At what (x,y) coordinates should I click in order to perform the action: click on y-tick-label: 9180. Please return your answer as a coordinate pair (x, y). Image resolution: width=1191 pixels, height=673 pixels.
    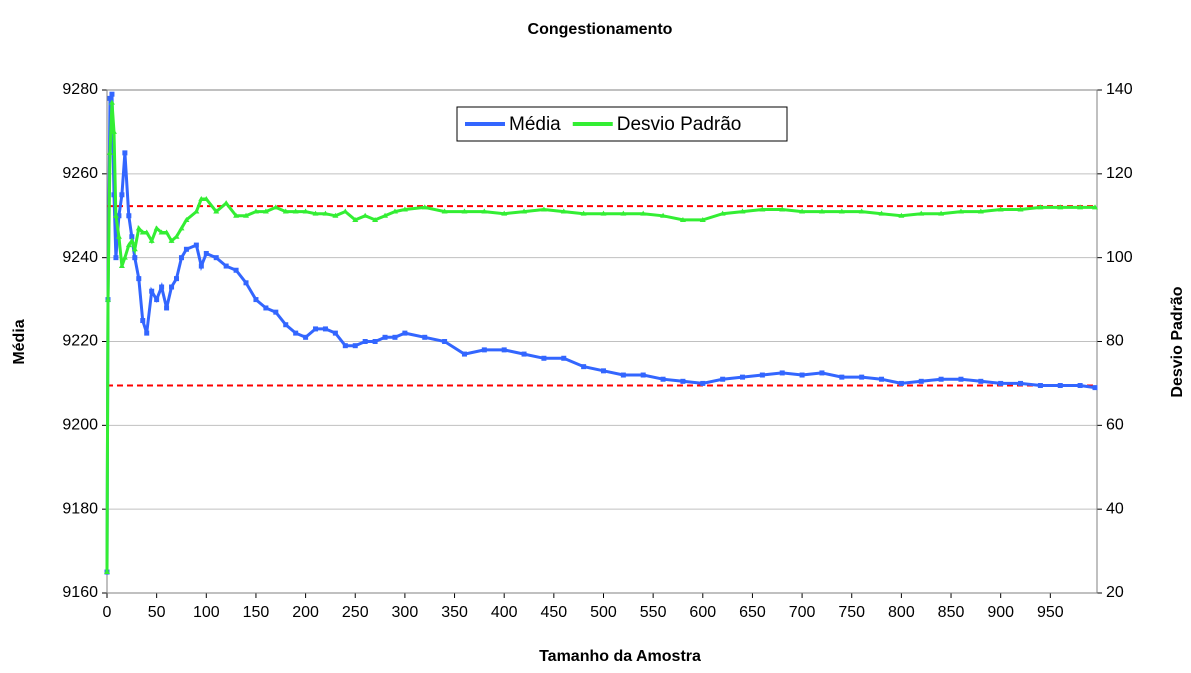
    Looking at the image, I should click on (80, 508).